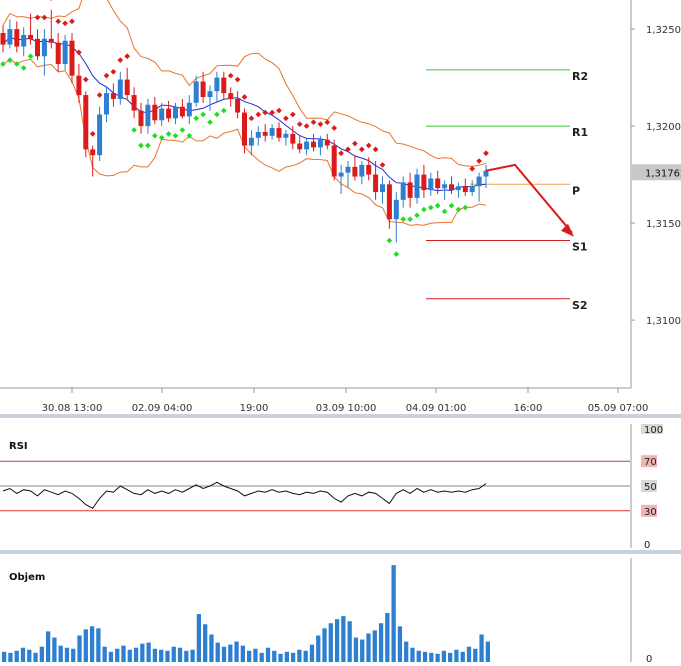 The width and height of the screenshot is (681, 666). I want to click on current-price-tag, so click(656, 172).